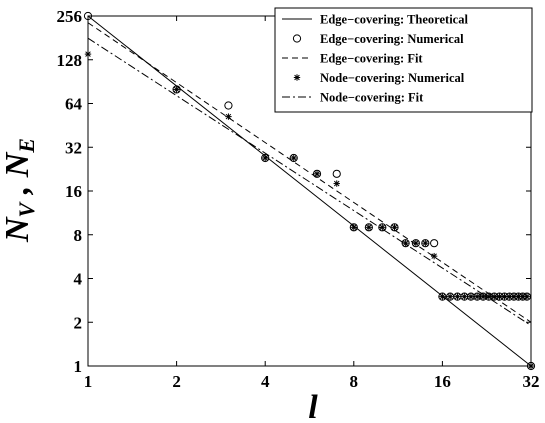 The width and height of the screenshot is (545, 423). I want to click on y-tick-label: 256, so click(70, 16).